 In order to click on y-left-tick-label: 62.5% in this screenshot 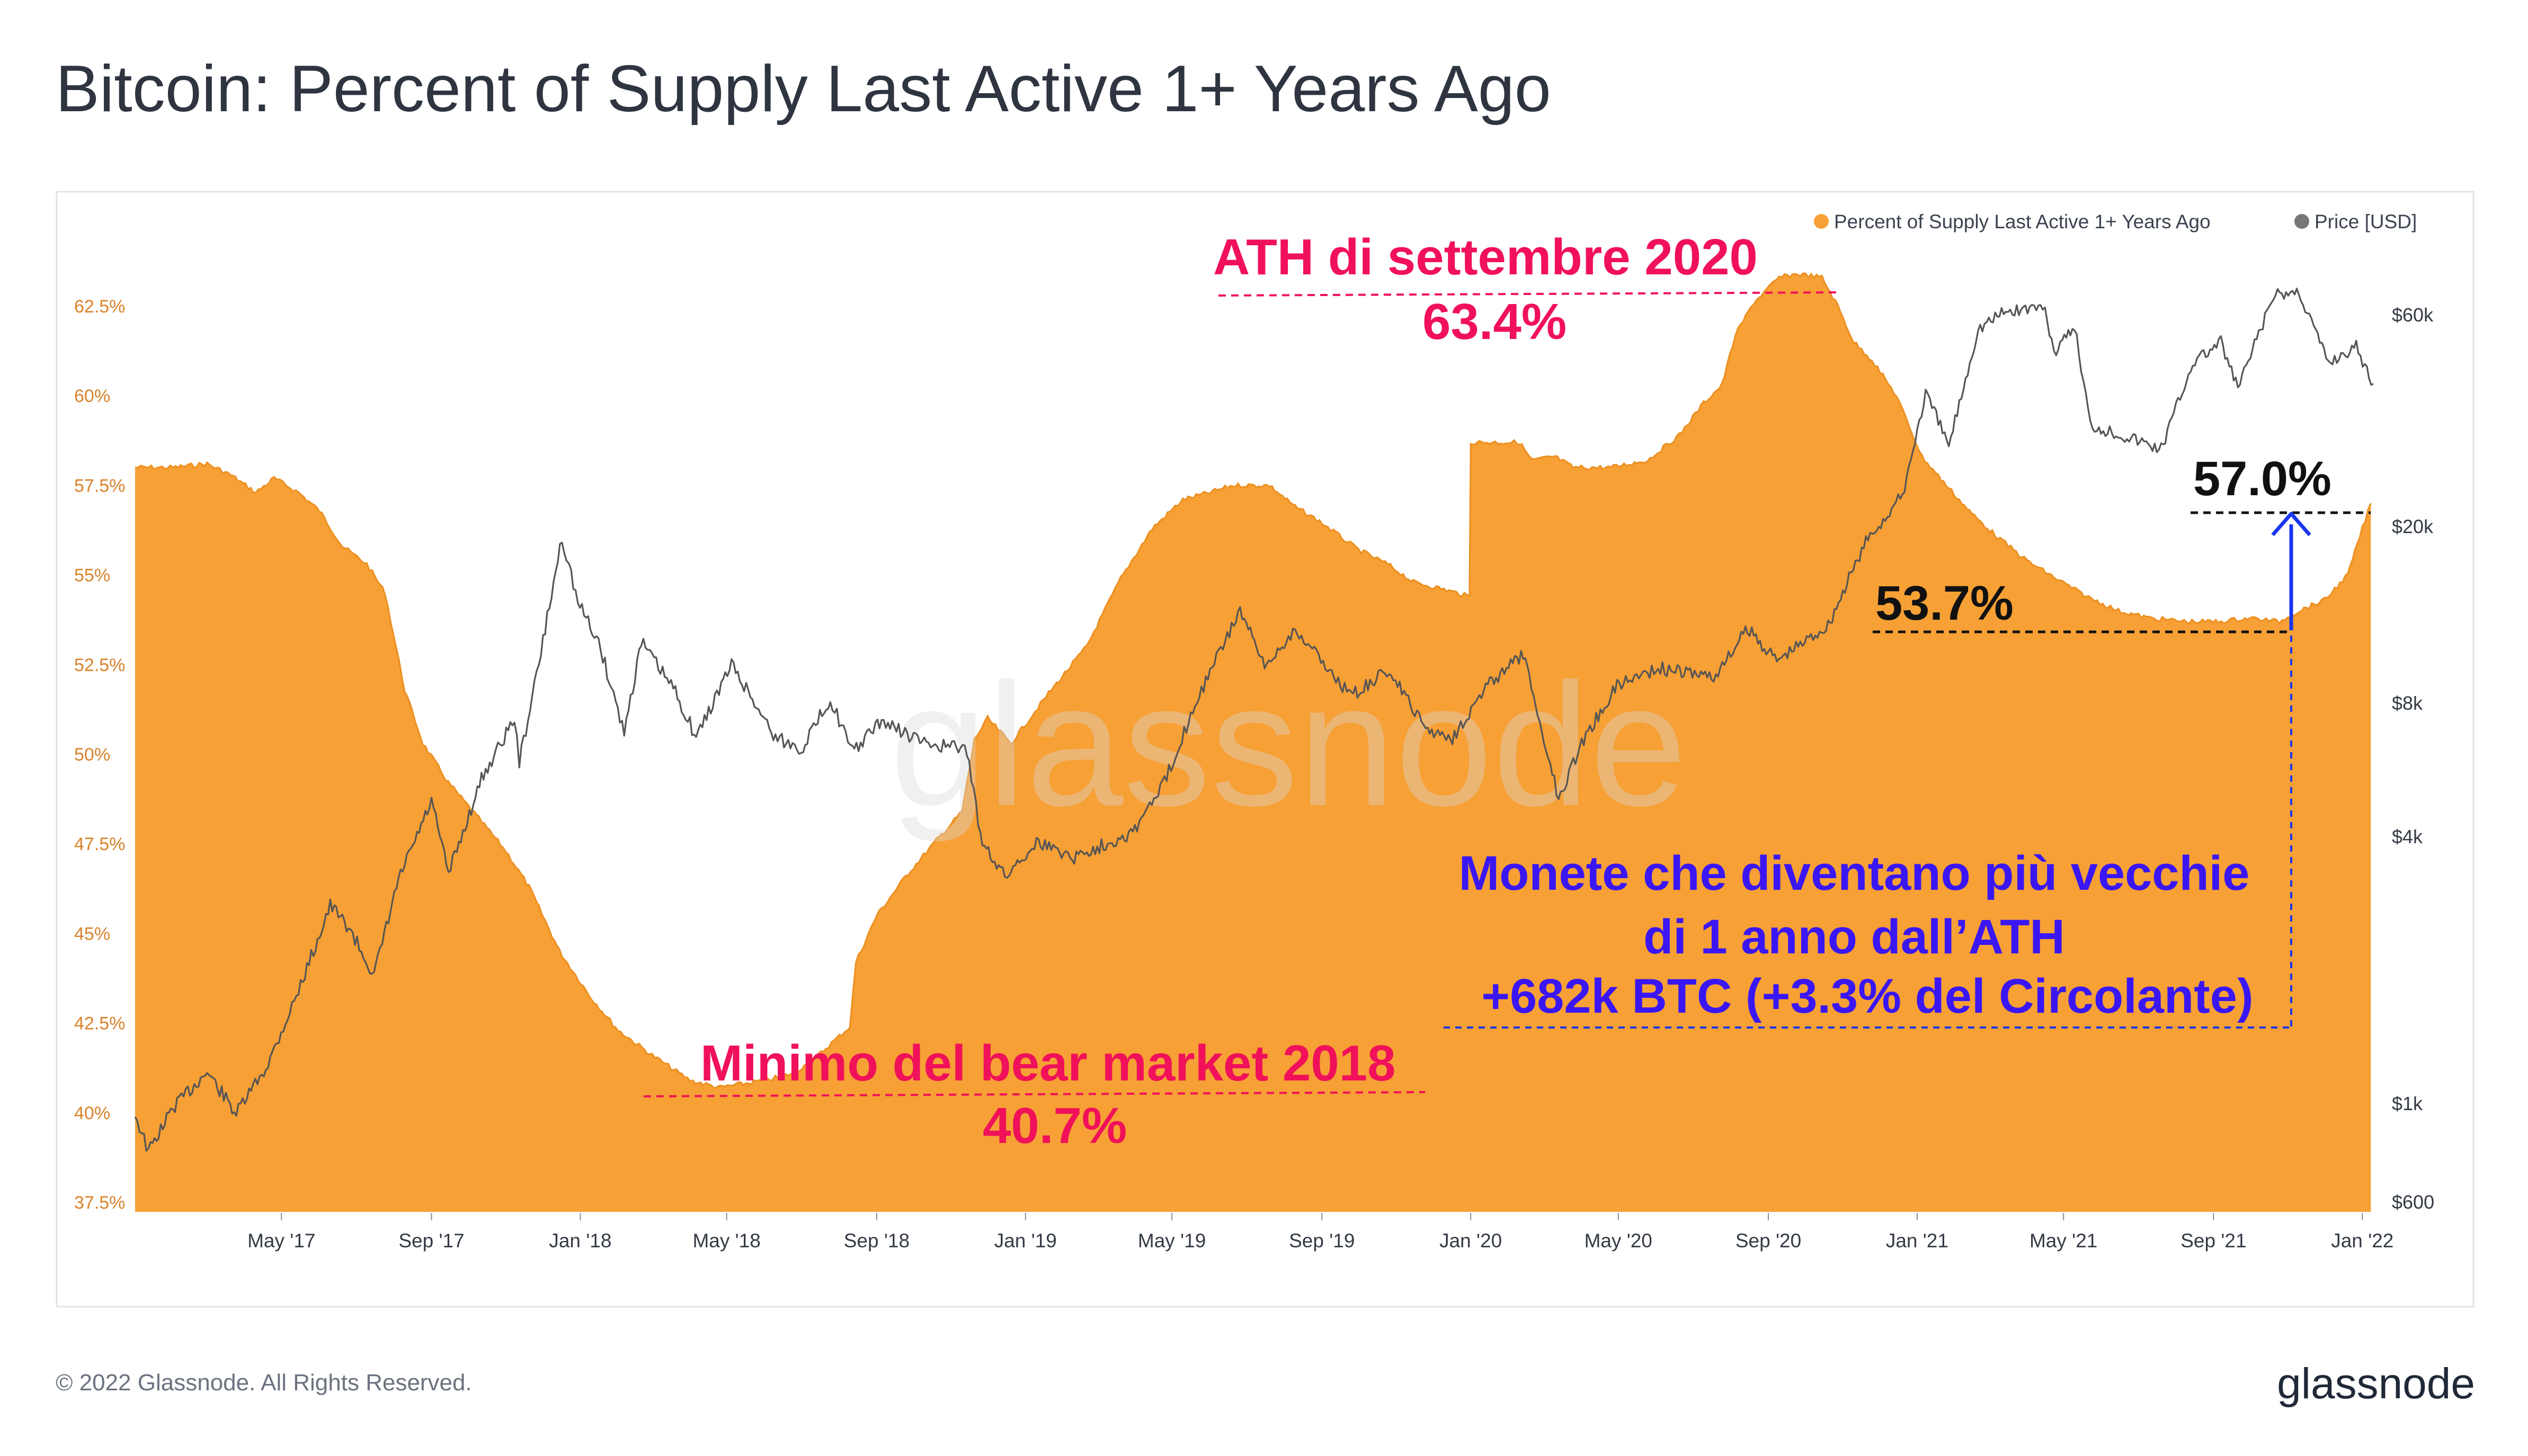, I will do `click(100, 307)`.